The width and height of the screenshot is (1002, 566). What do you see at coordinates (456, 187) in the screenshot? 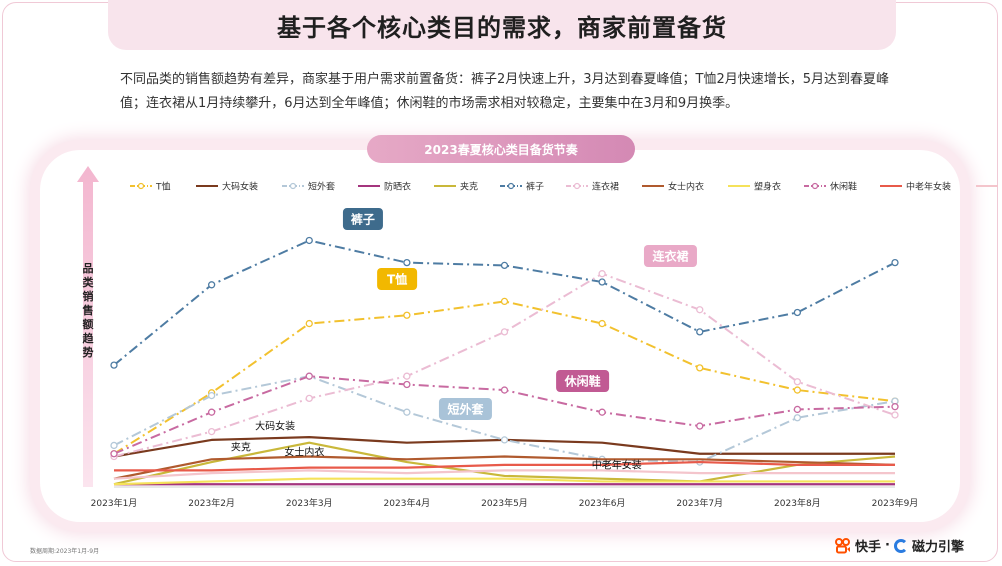
I see `legend-item: 夹克` at bounding box center [456, 187].